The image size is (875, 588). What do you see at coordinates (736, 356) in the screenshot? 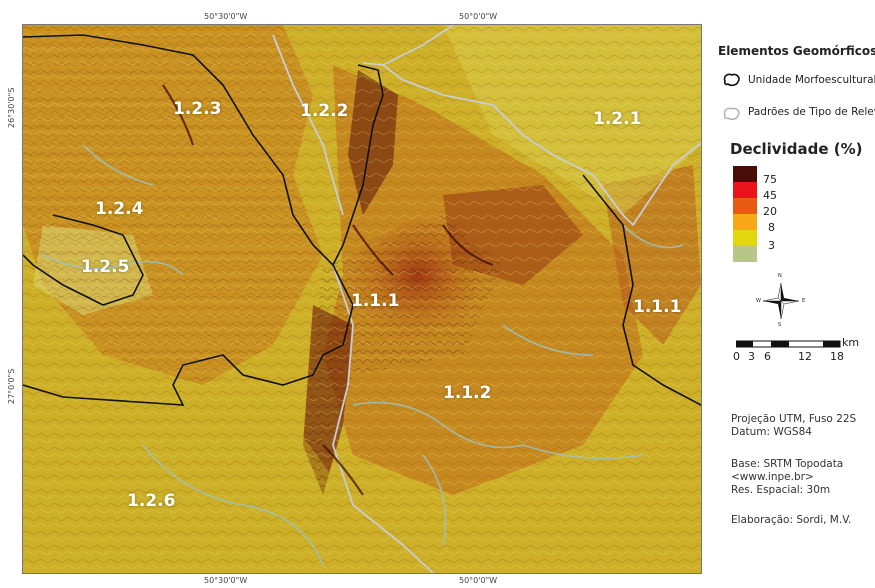
I see `scale-tick-0: 0` at bounding box center [736, 356].